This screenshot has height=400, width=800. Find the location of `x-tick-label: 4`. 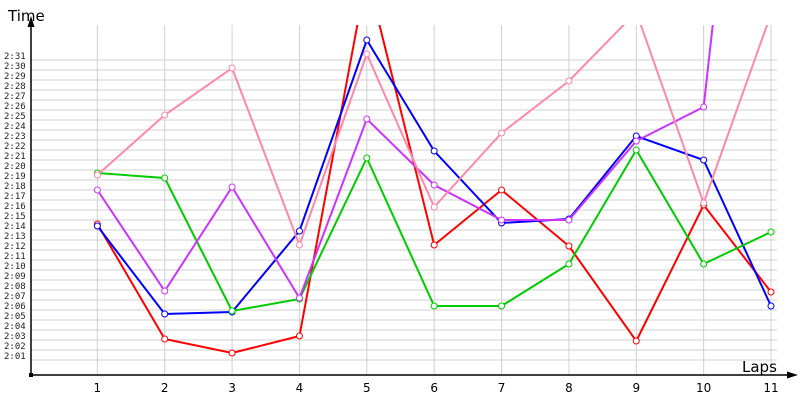

x-tick-label: 4 is located at coordinates (300, 388).